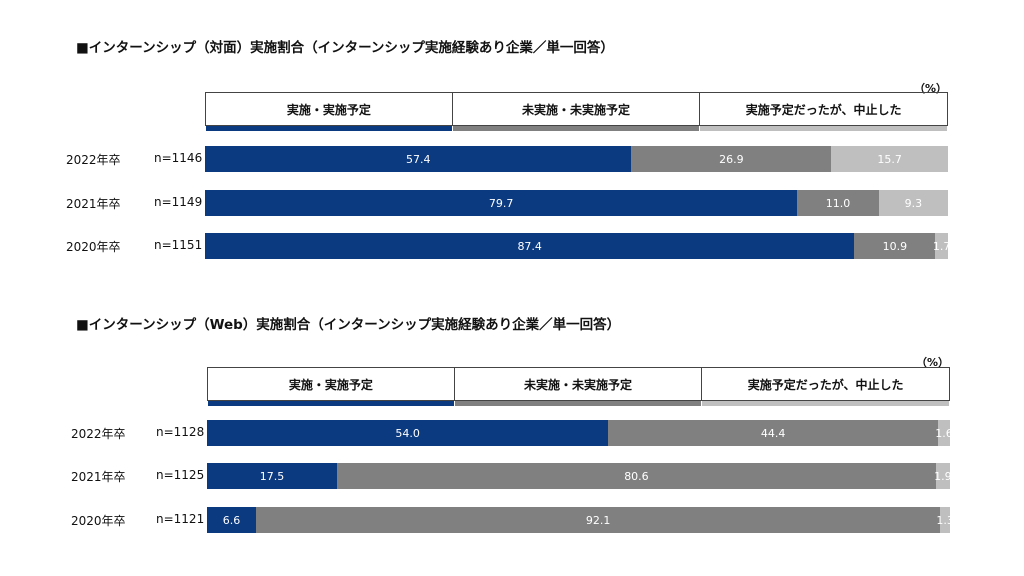  I want to click on stacked-bar: 6.6 92.1 1.3, so click(580, 520).